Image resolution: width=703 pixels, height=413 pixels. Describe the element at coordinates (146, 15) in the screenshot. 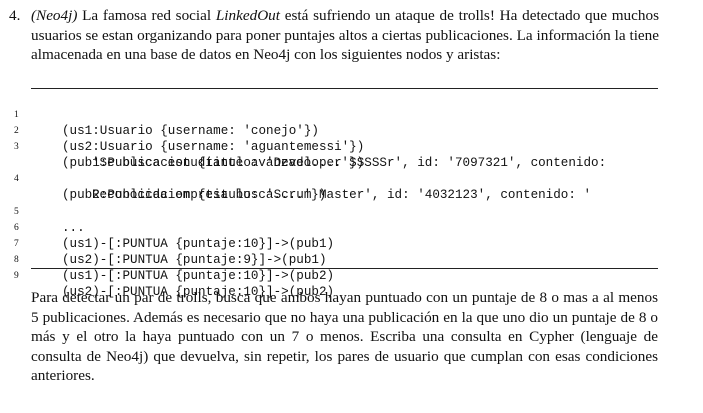

I see `intro-text-1: La famosa red social` at that location.